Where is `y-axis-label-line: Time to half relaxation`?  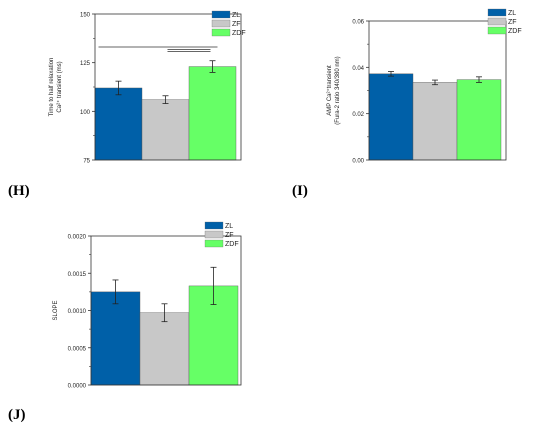
y-axis-label-line: Time to half relaxation is located at coordinates (52, 87).